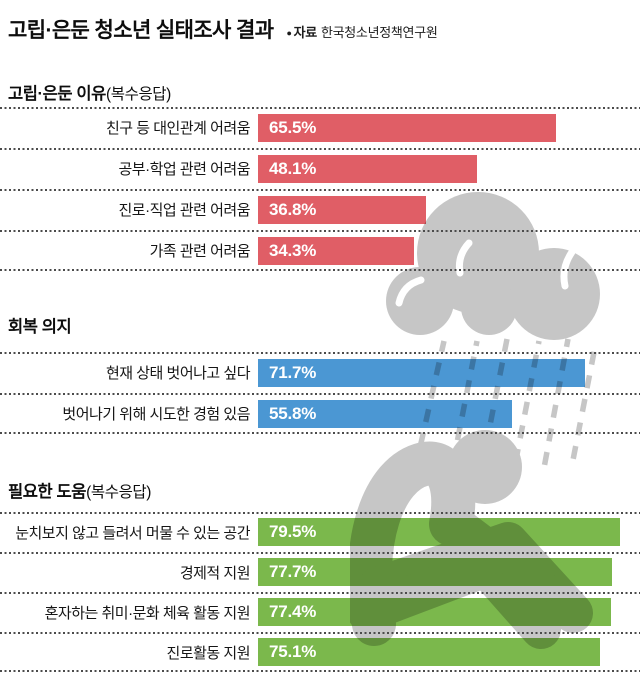 This screenshot has width=640, height=685. Describe the element at coordinates (324, 327) in the screenshot. I see `section-title-recovery: 회복 의지` at that location.